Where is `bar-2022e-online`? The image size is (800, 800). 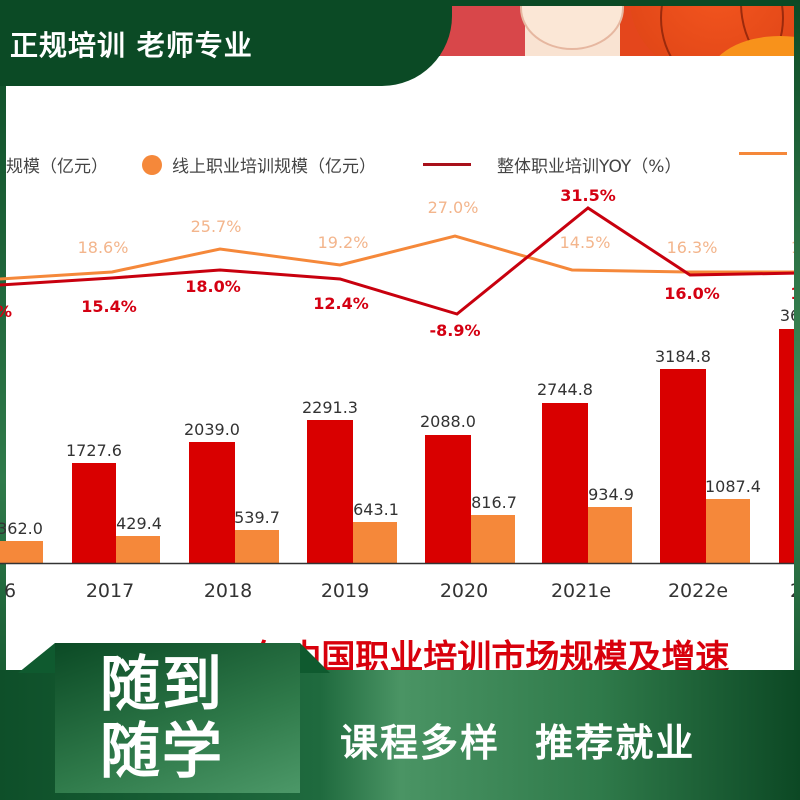 bar-2022e-online is located at coordinates (728, 531).